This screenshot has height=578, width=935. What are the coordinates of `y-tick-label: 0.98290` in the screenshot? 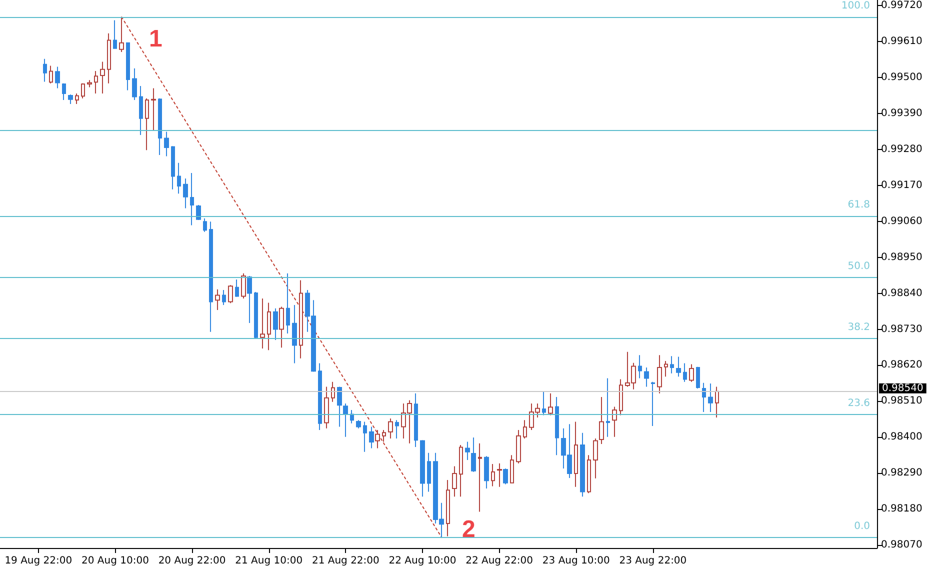 It's located at (901, 473).